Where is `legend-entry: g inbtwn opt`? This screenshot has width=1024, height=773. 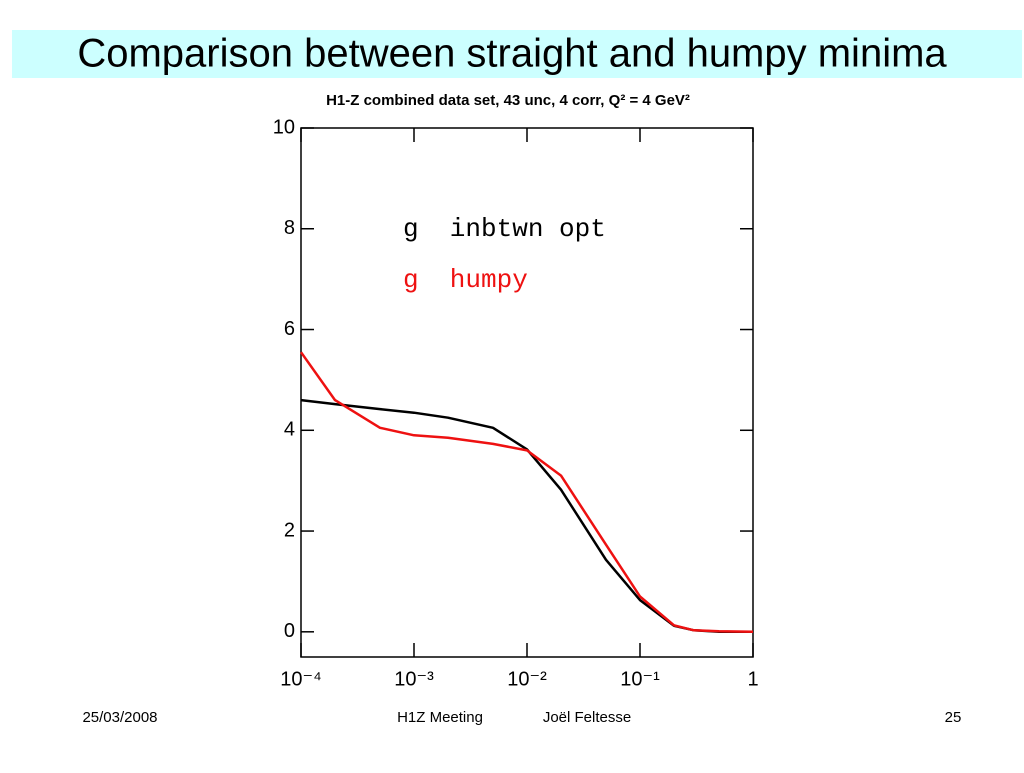 legend-entry: g inbtwn opt is located at coordinates (504, 229).